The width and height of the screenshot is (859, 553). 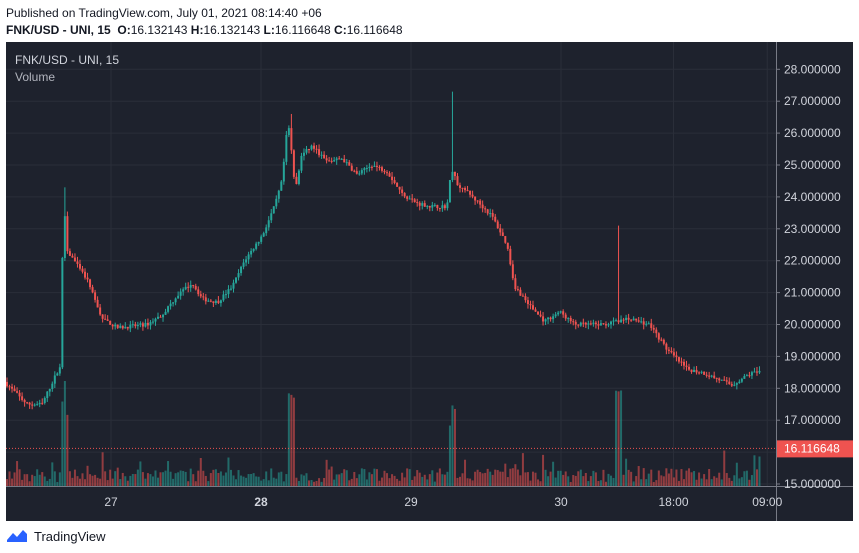 I want to click on time-tick-label: 27, so click(x=111, y=502).